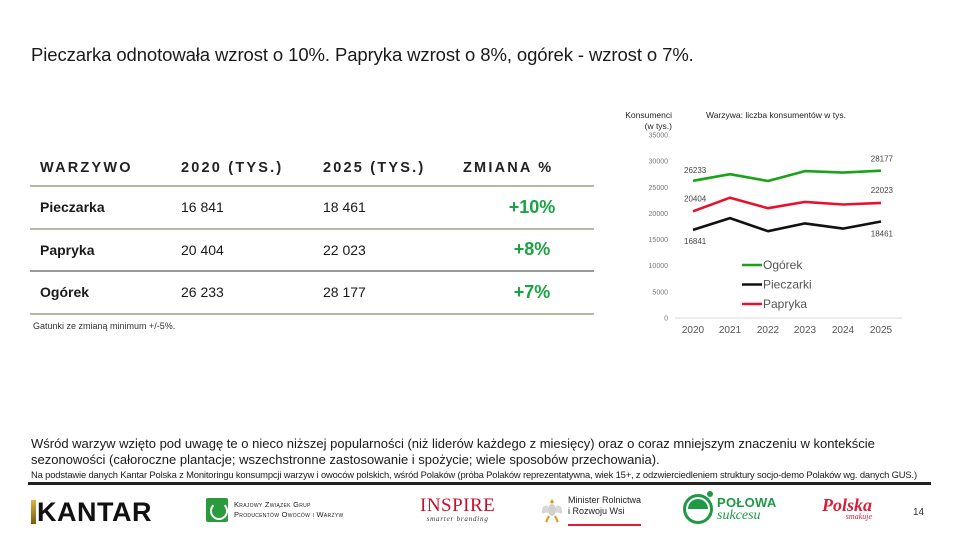 The image size is (960, 540). What do you see at coordinates (67, 249) in the screenshot?
I see `row-name: Papryka` at bounding box center [67, 249].